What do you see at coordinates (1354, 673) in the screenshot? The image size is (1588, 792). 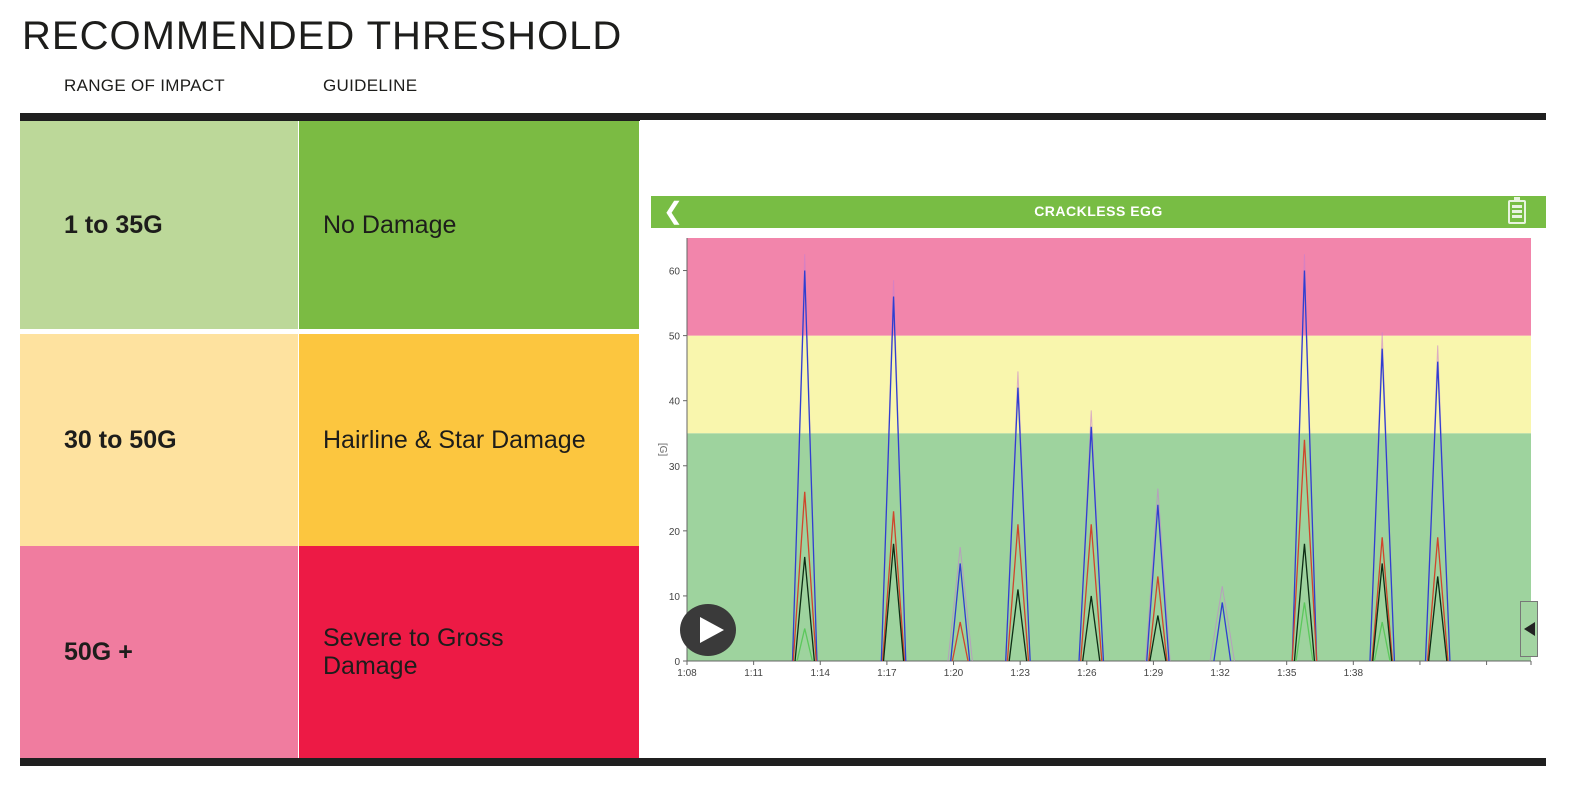 I see `x-tick-label: 1:38` at bounding box center [1354, 673].